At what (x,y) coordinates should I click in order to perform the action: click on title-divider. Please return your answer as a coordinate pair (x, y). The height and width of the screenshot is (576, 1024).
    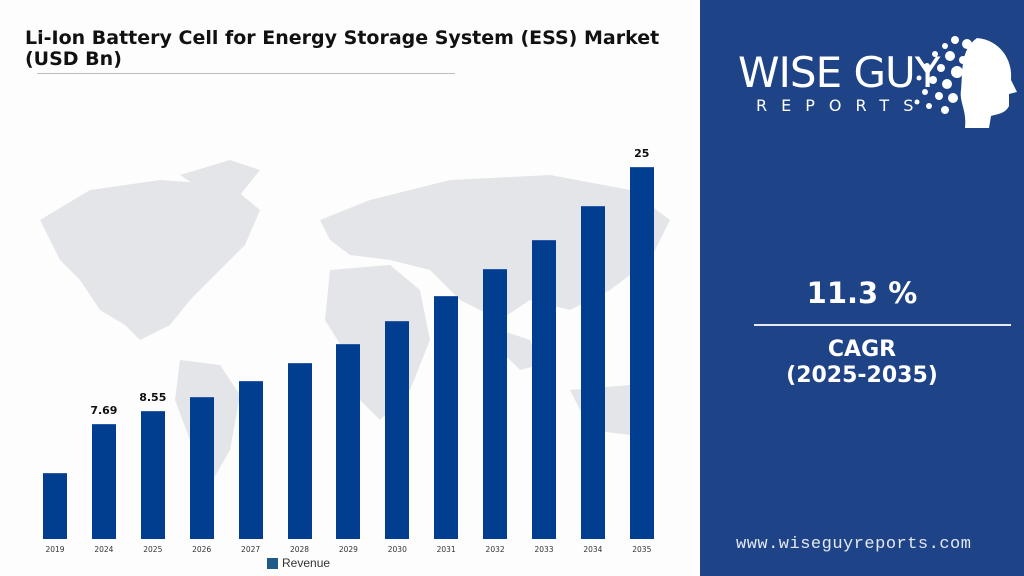
    Looking at the image, I should click on (246, 73).